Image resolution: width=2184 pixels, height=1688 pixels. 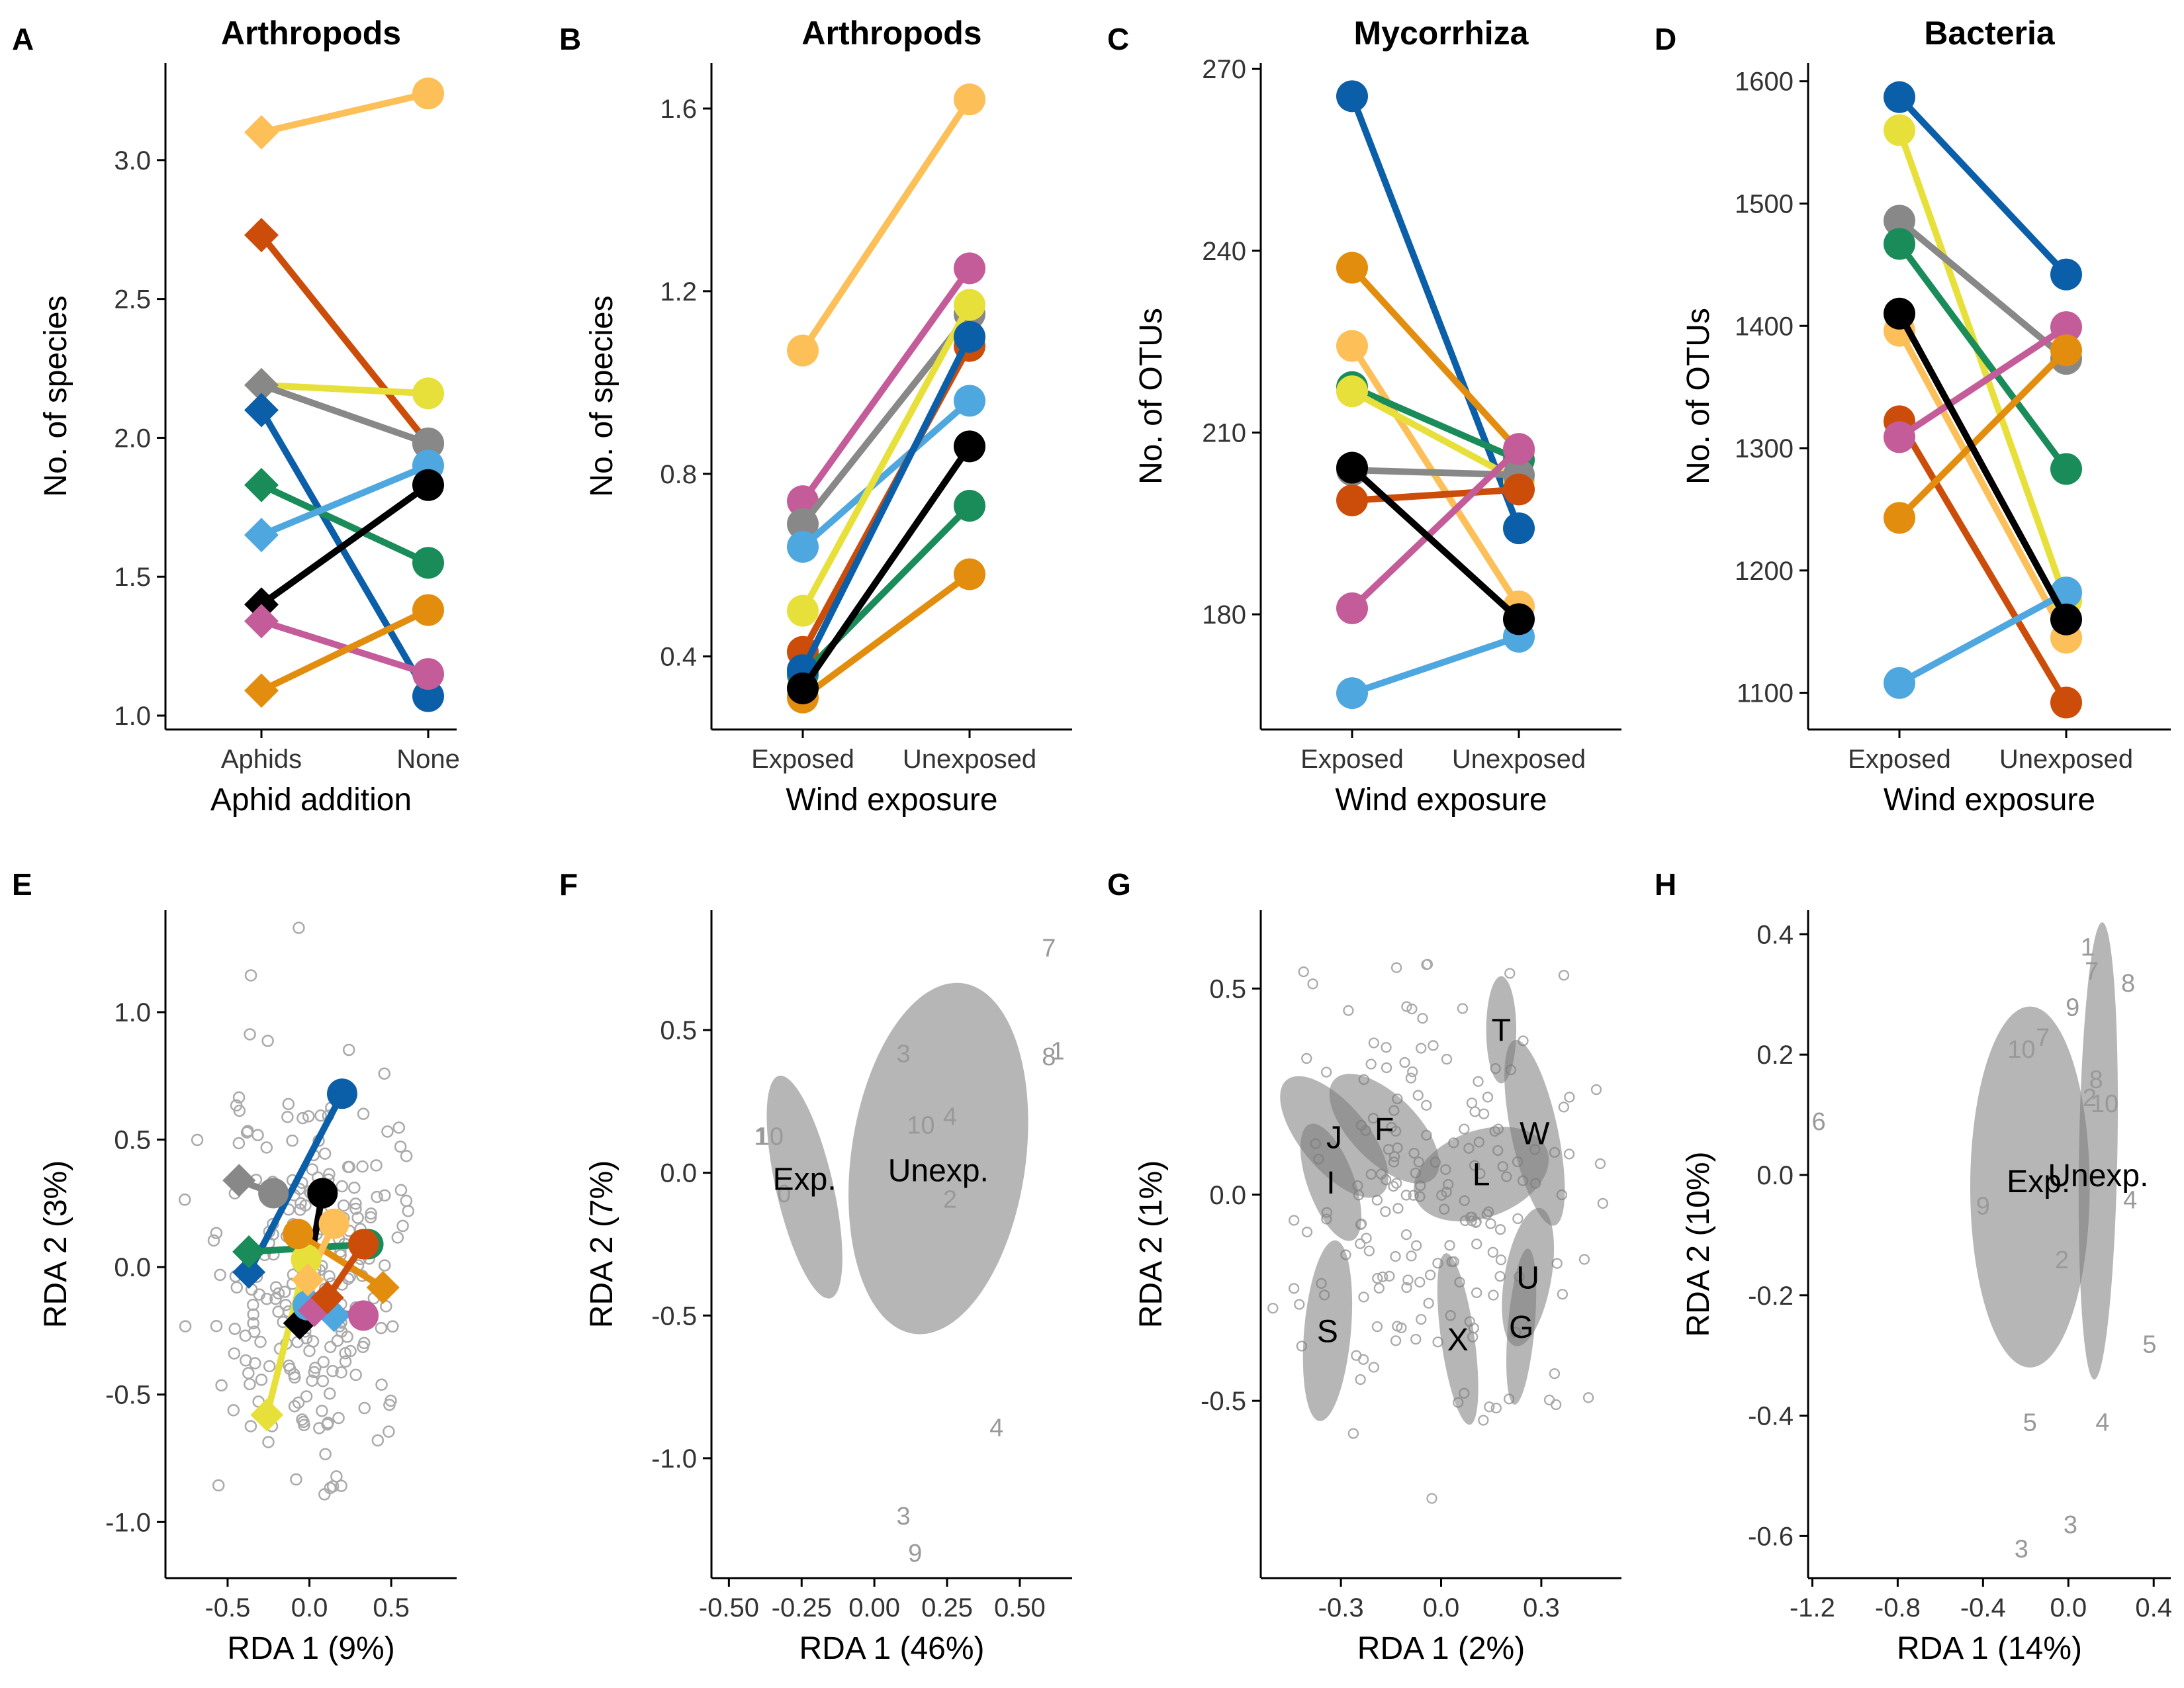 I want to click on panel-title: Mycorrhiza, so click(x=1442, y=33).